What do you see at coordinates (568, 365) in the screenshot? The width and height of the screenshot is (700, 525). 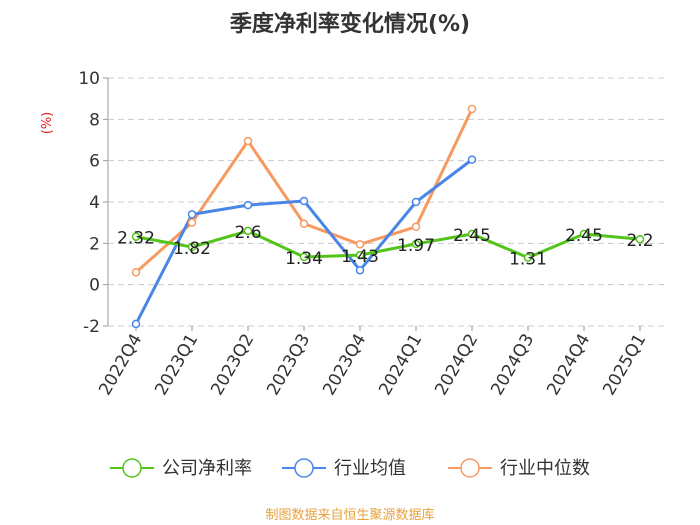 I see `x-tick-label: 2024Q4` at bounding box center [568, 365].